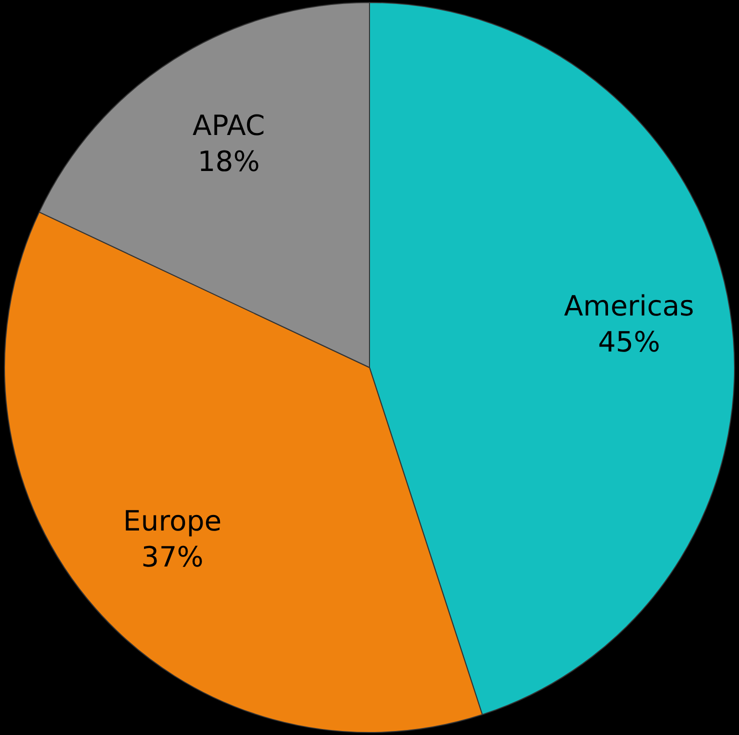  What do you see at coordinates (172, 521) in the screenshot?
I see `slice-label: Europe` at bounding box center [172, 521].